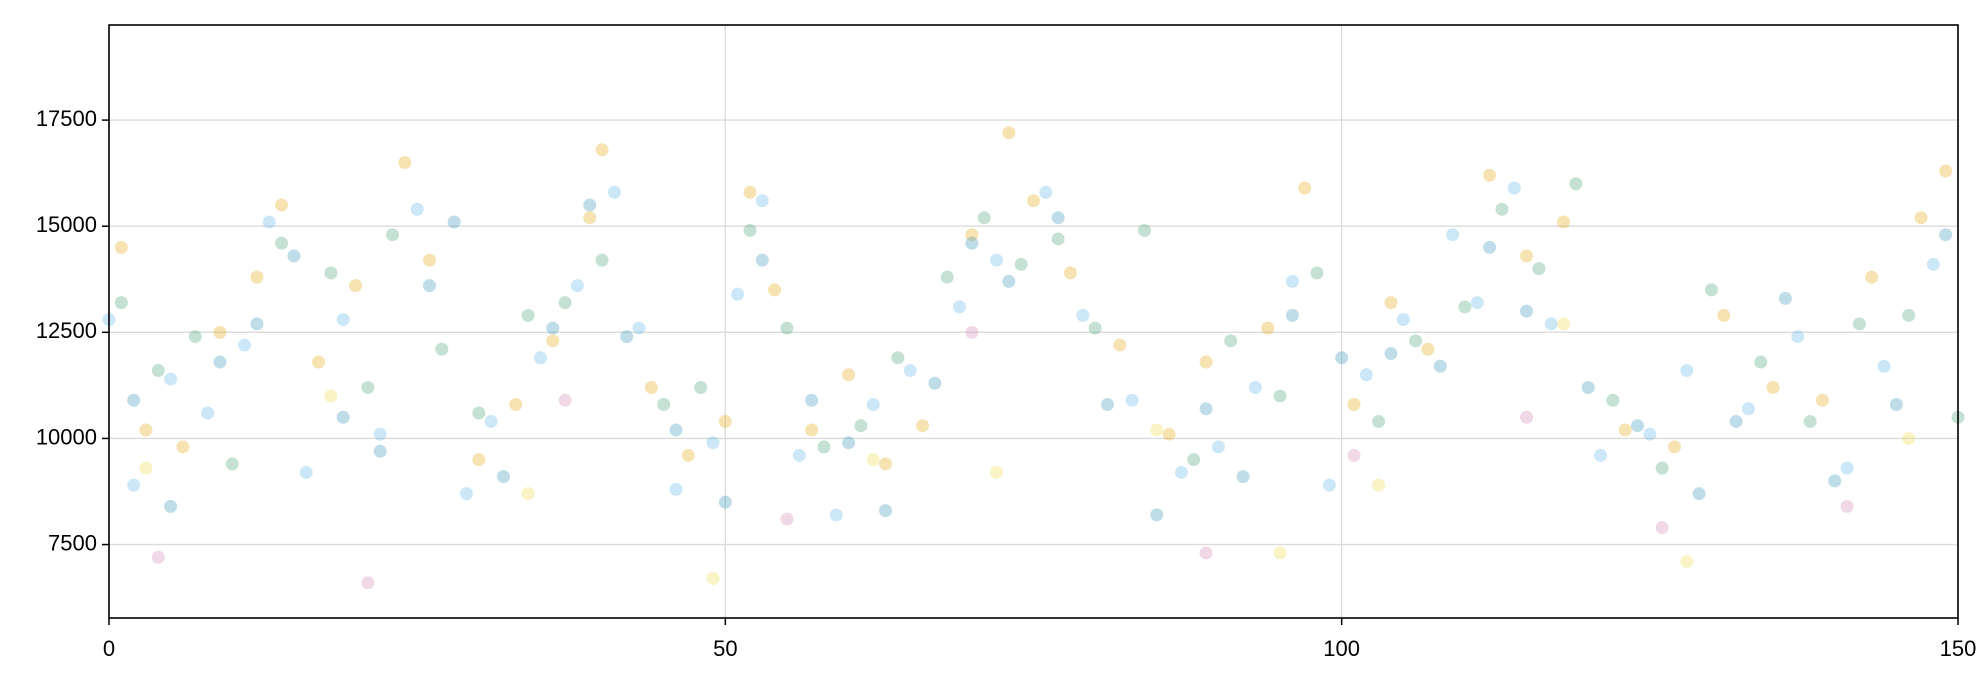  I want to click on y-tick-label: 15000, so click(66, 224).